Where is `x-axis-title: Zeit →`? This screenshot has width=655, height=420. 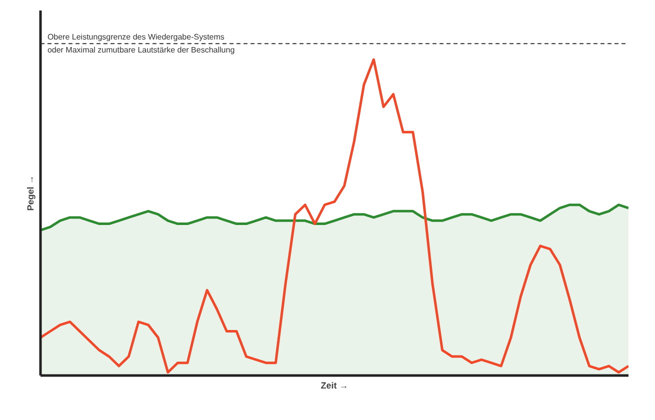 x-axis-title: Zeit → is located at coordinates (334, 385).